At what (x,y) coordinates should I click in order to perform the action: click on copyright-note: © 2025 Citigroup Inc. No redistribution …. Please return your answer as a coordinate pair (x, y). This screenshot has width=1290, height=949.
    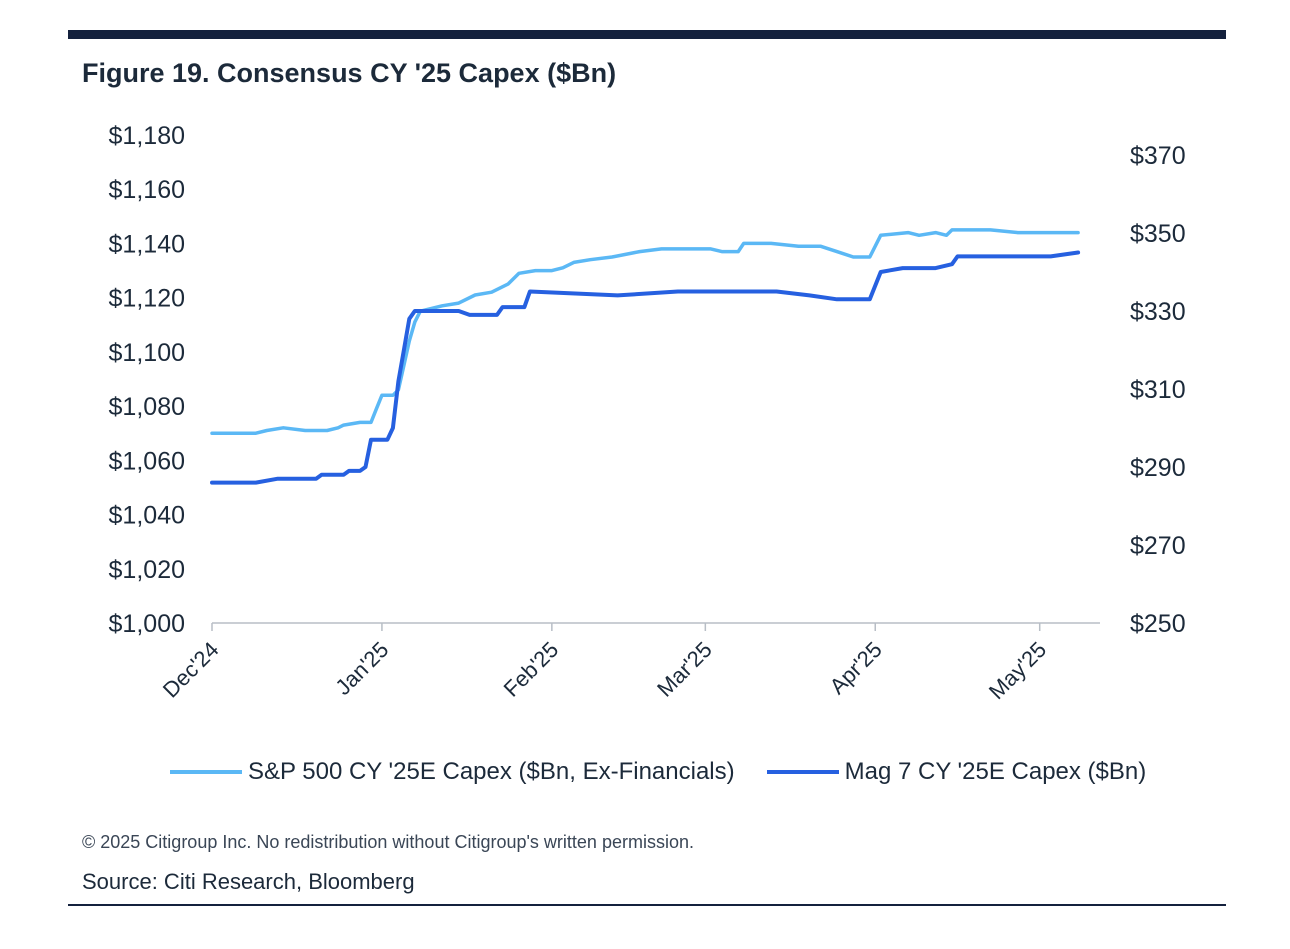
    Looking at the image, I should click on (388, 842).